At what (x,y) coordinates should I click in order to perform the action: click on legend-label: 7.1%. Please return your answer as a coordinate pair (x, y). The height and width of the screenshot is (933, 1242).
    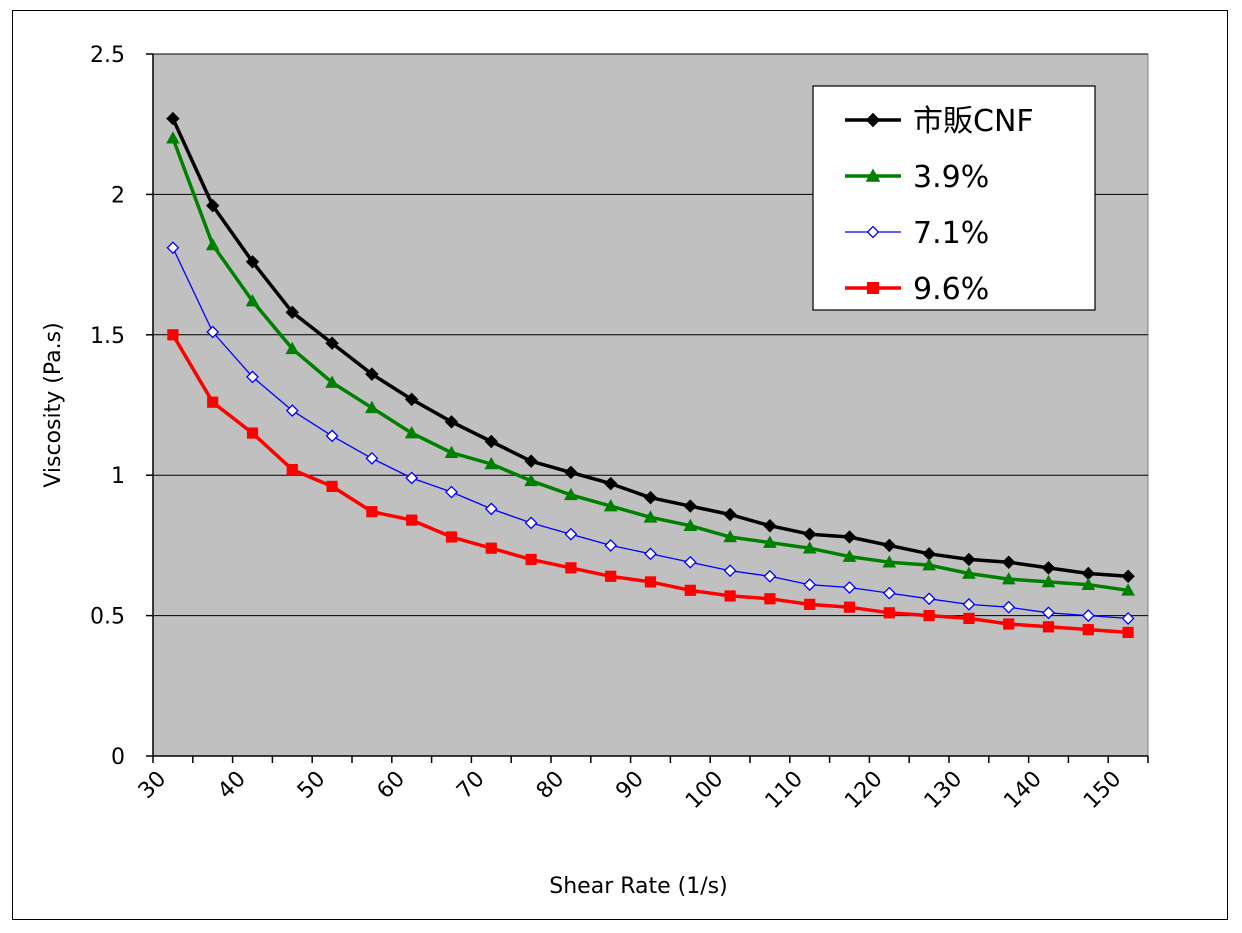
    Looking at the image, I should click on (951, 233).